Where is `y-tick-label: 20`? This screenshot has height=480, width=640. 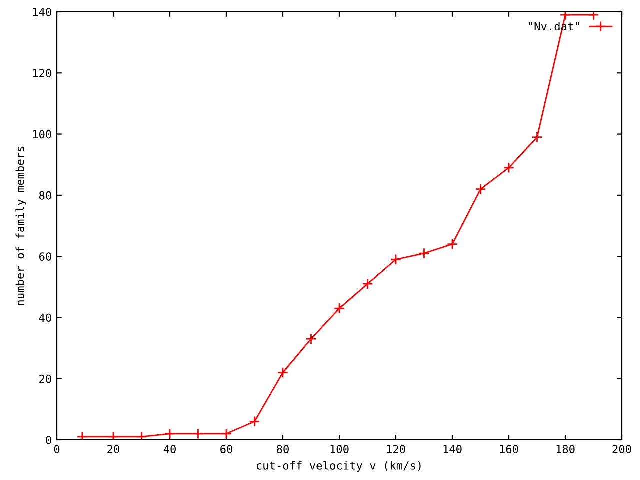
y-tick-label: 20 is located at coordinates (46, 379).